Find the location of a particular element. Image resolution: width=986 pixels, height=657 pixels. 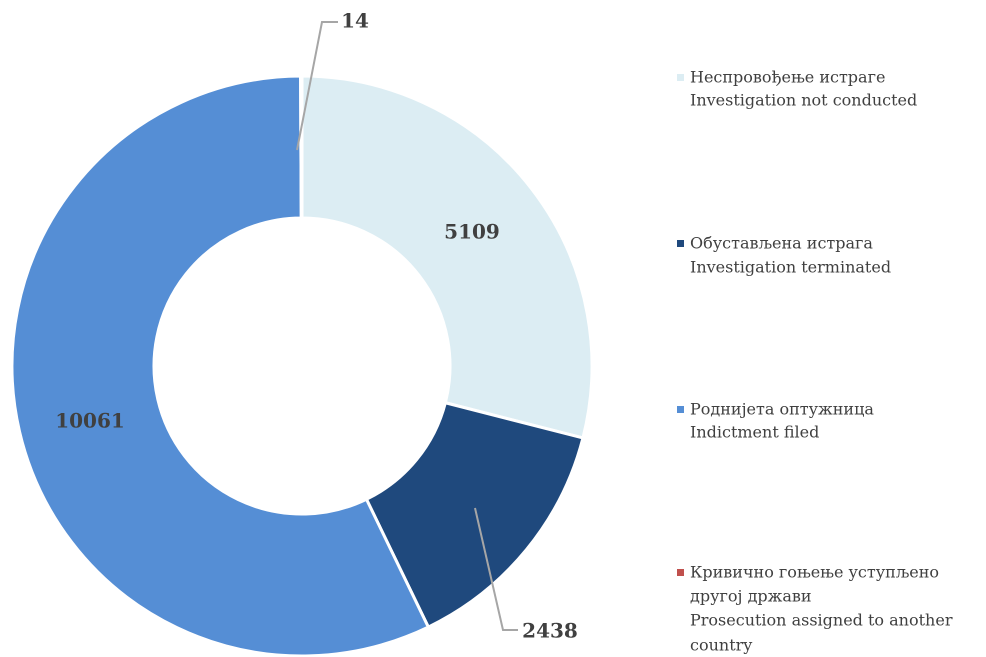

data-label: 5109 is located at coordinates (472, 232).